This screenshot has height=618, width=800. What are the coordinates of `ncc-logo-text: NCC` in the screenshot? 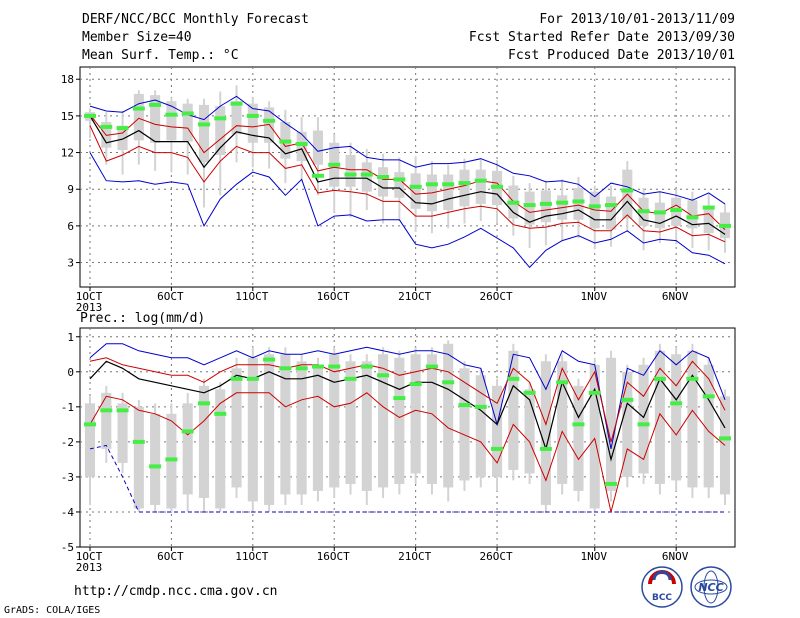 It's located at (710, 587).